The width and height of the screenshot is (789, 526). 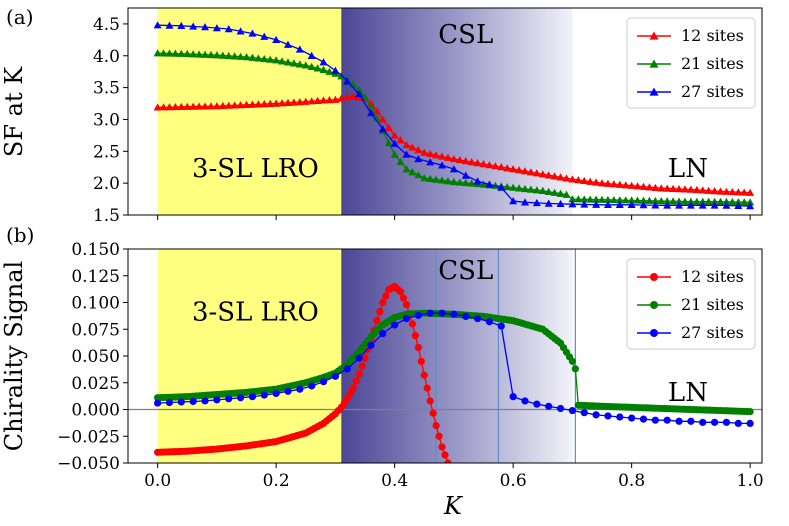 I want to click on panel-a-x-ticks, so click(x=454, y=217).